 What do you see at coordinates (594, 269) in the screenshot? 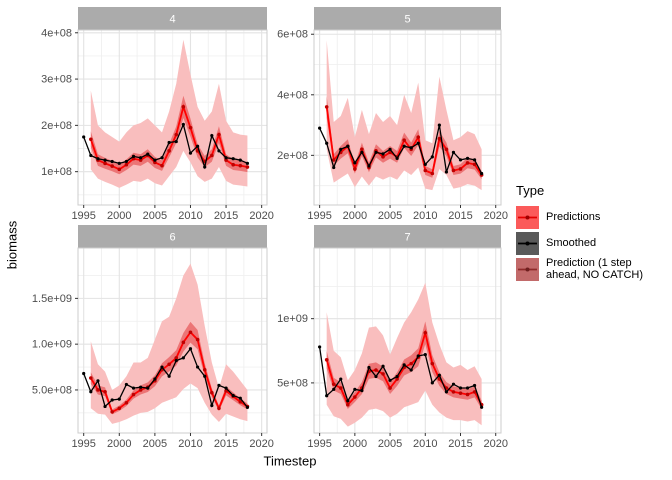
I see `legend-item-label: Prediction (1 step ahead, NO CATCH)` at bounding box center [594, 269].